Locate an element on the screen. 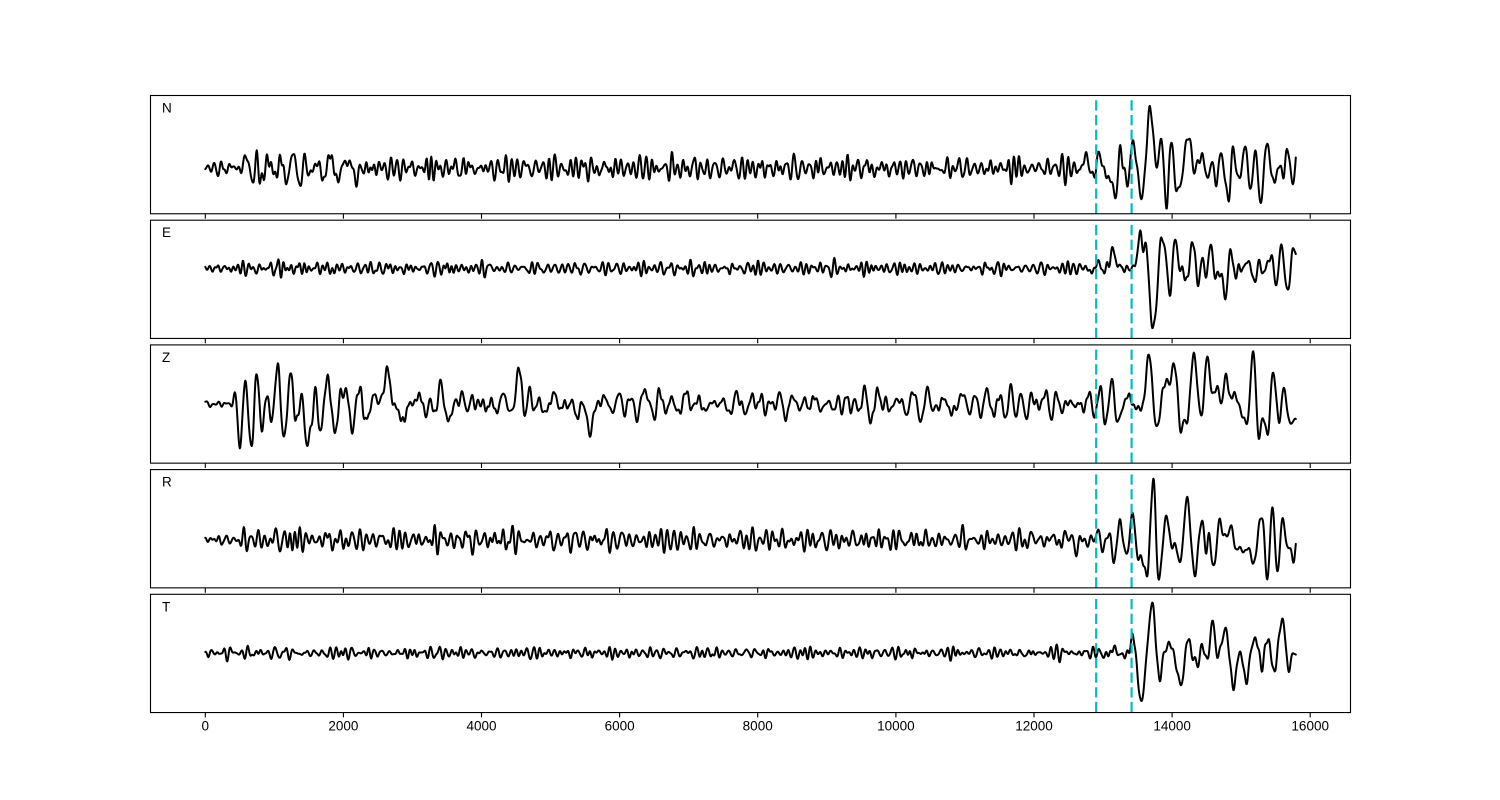 The image size is (1500, 800). svg-text: Z is located at coordinates (166, 357).